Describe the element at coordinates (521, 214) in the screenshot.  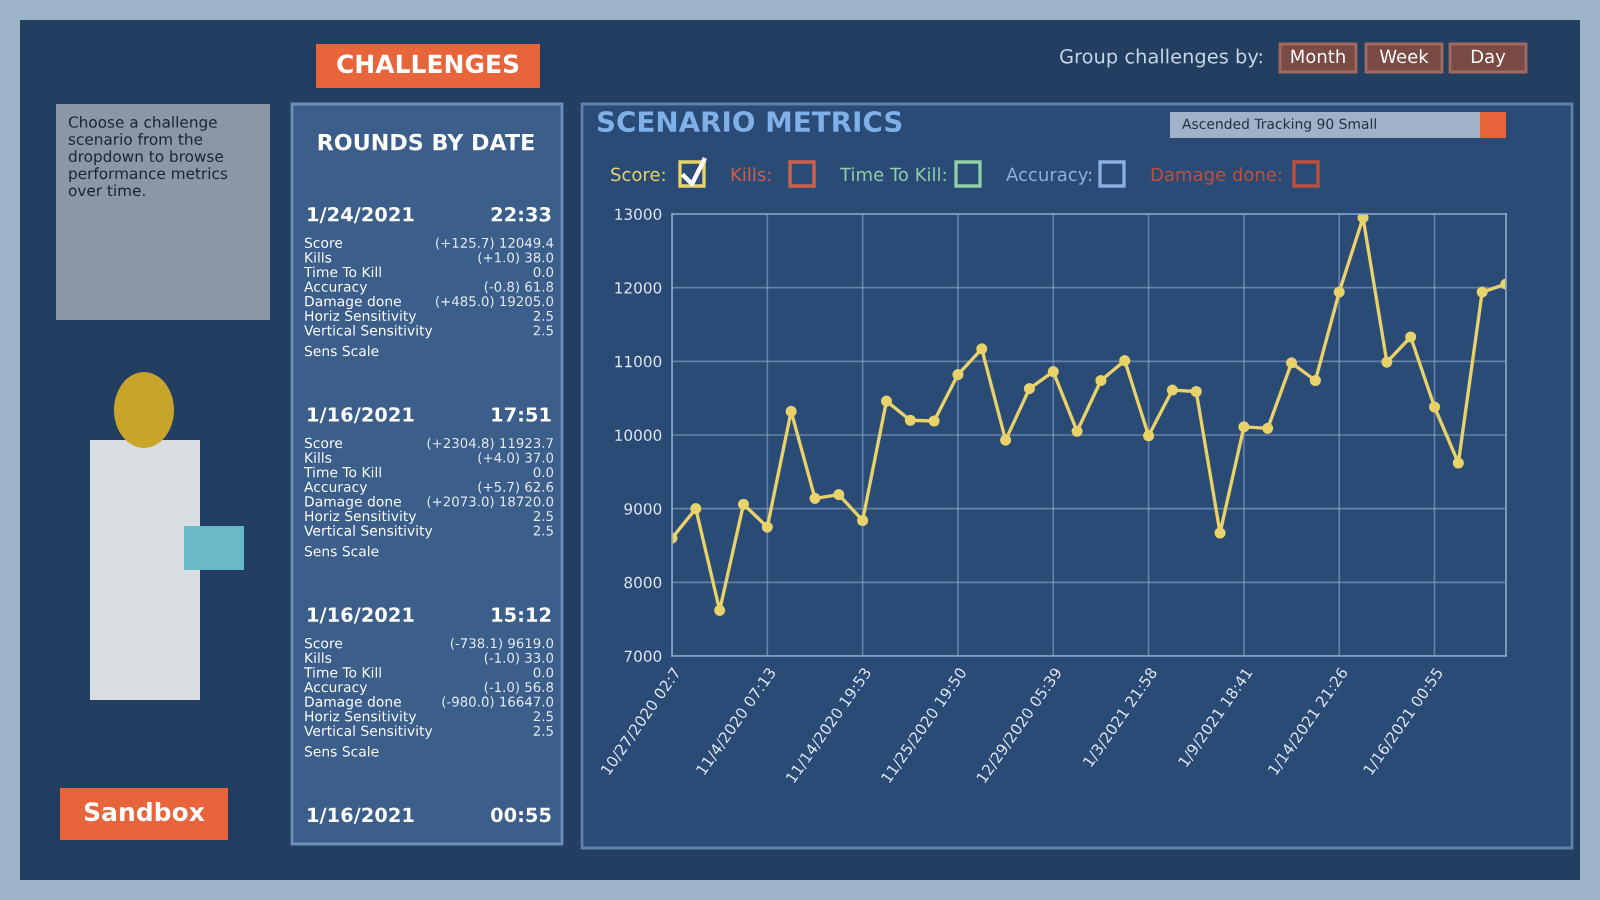
I see `text: 22:33` at that location.